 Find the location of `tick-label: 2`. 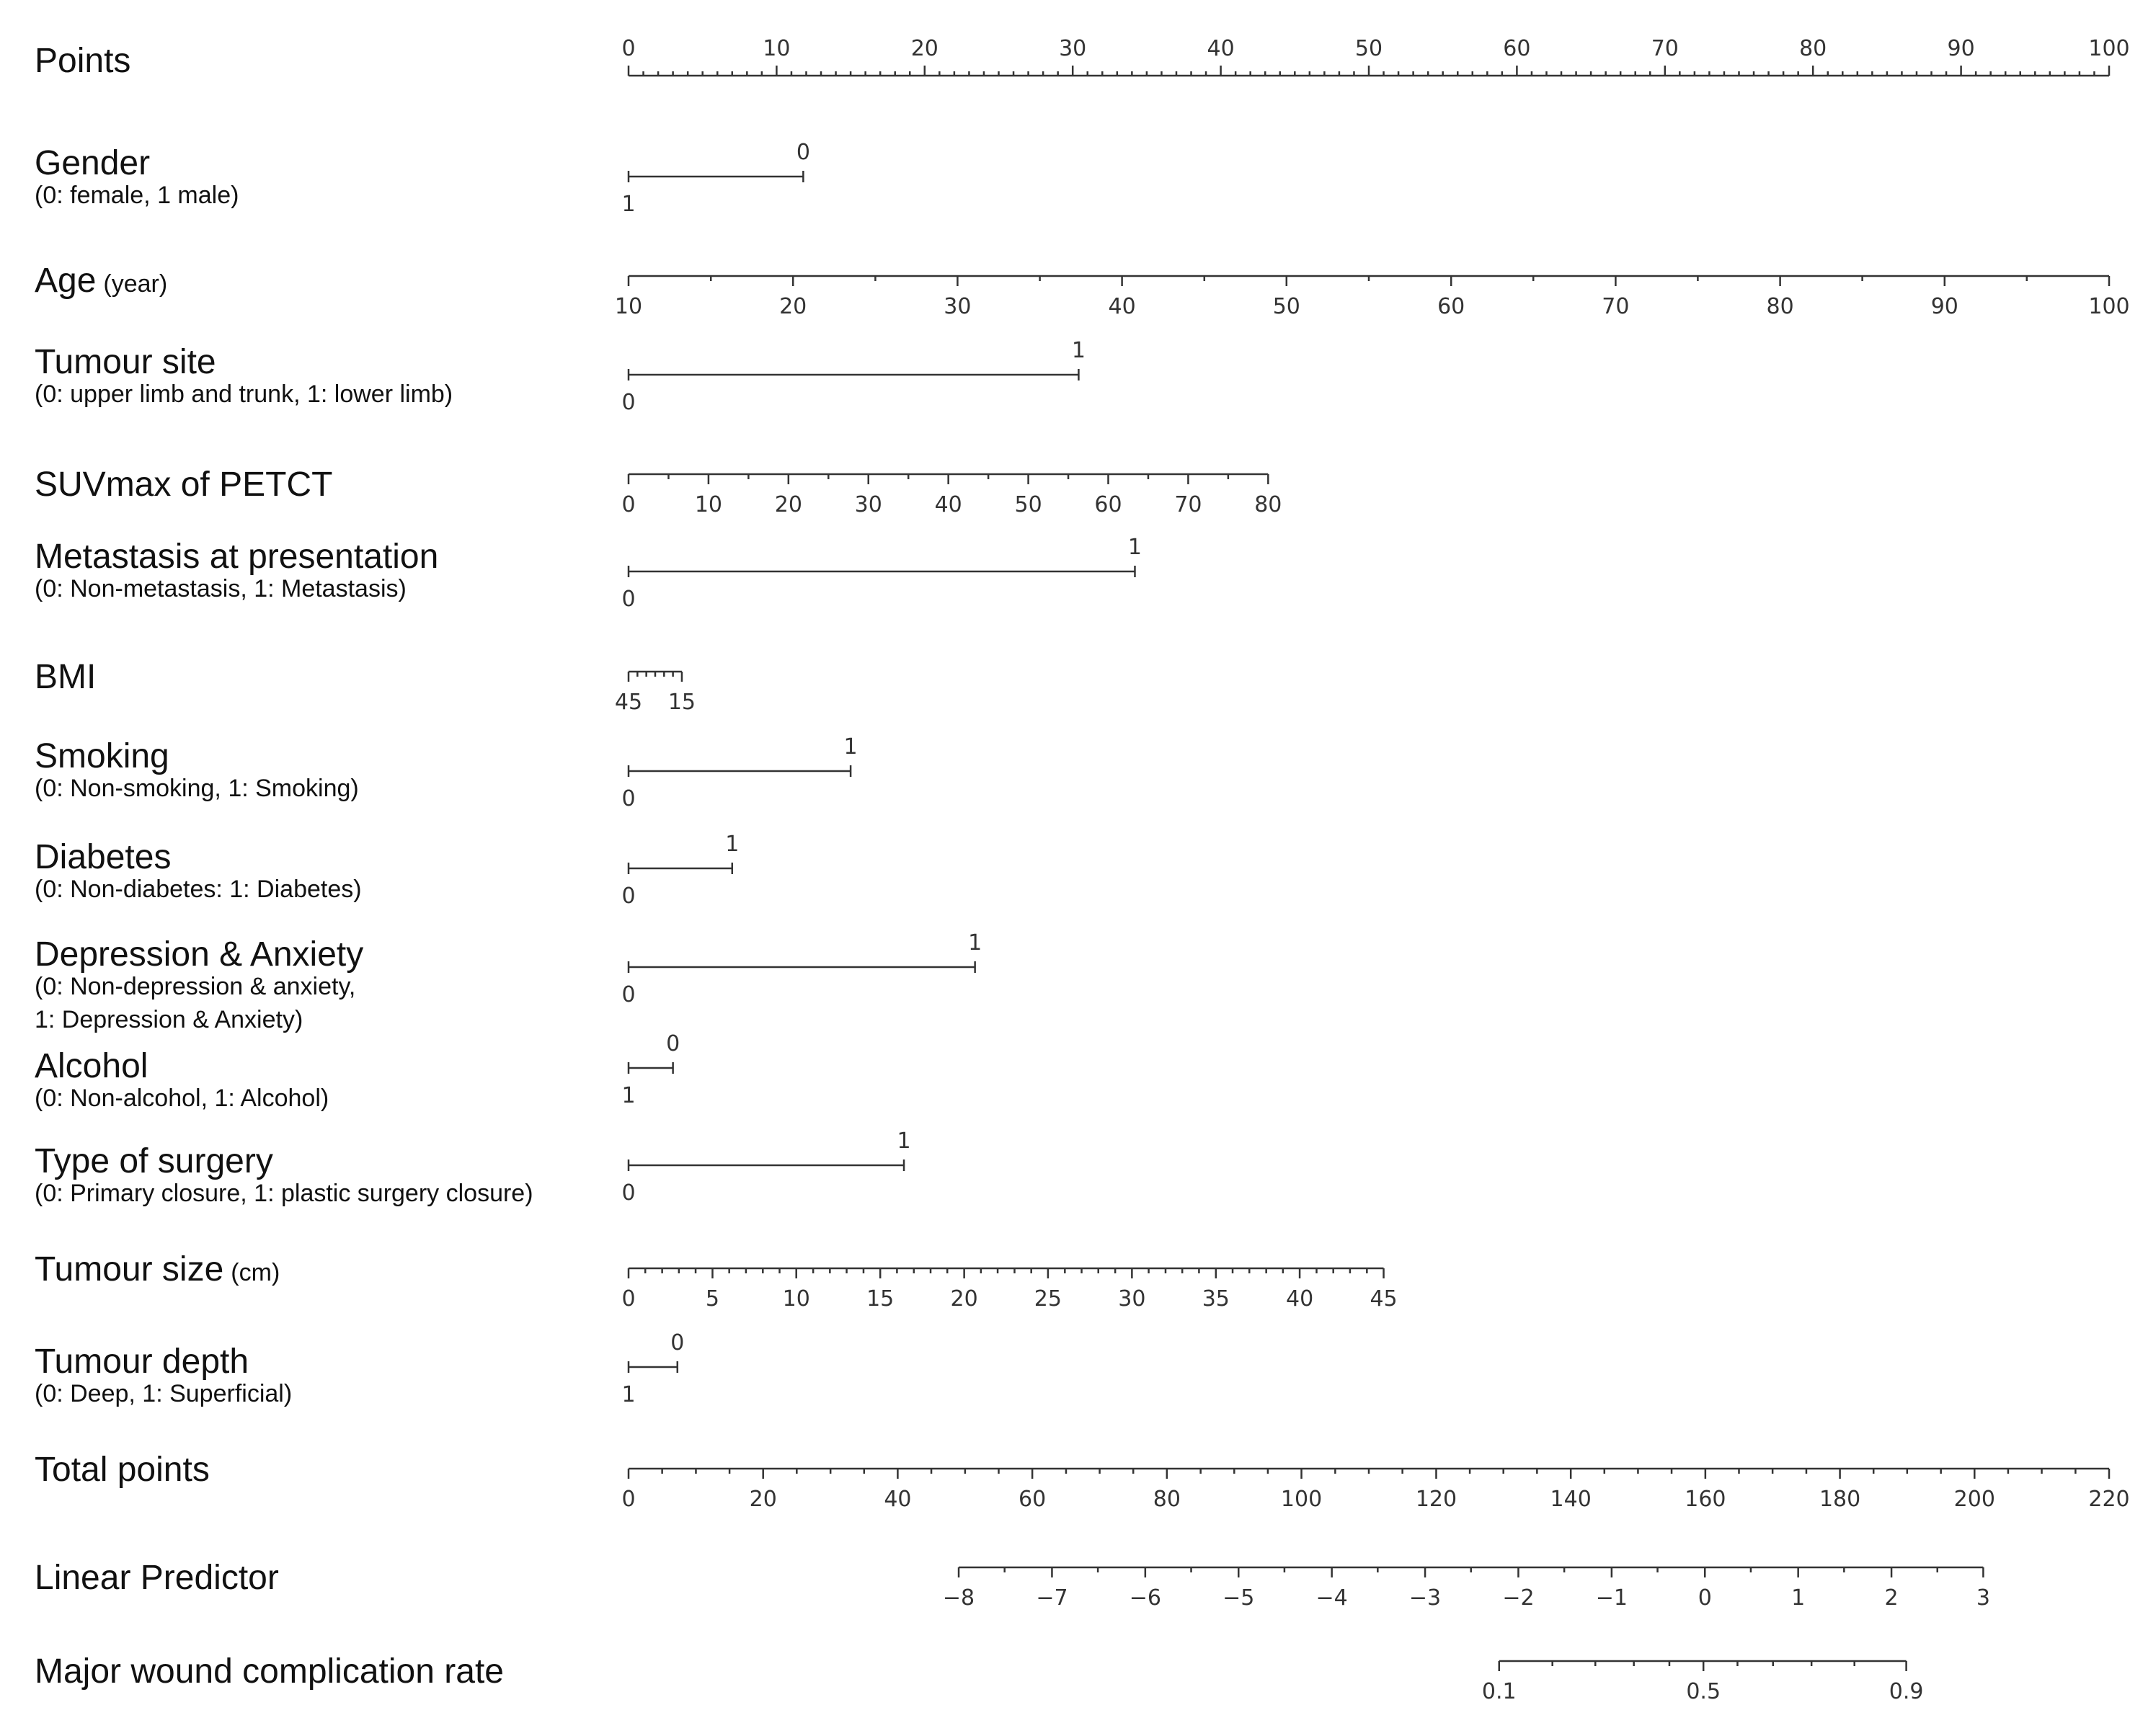

tick-label: 2 is located at coordinates (1892, 1598).